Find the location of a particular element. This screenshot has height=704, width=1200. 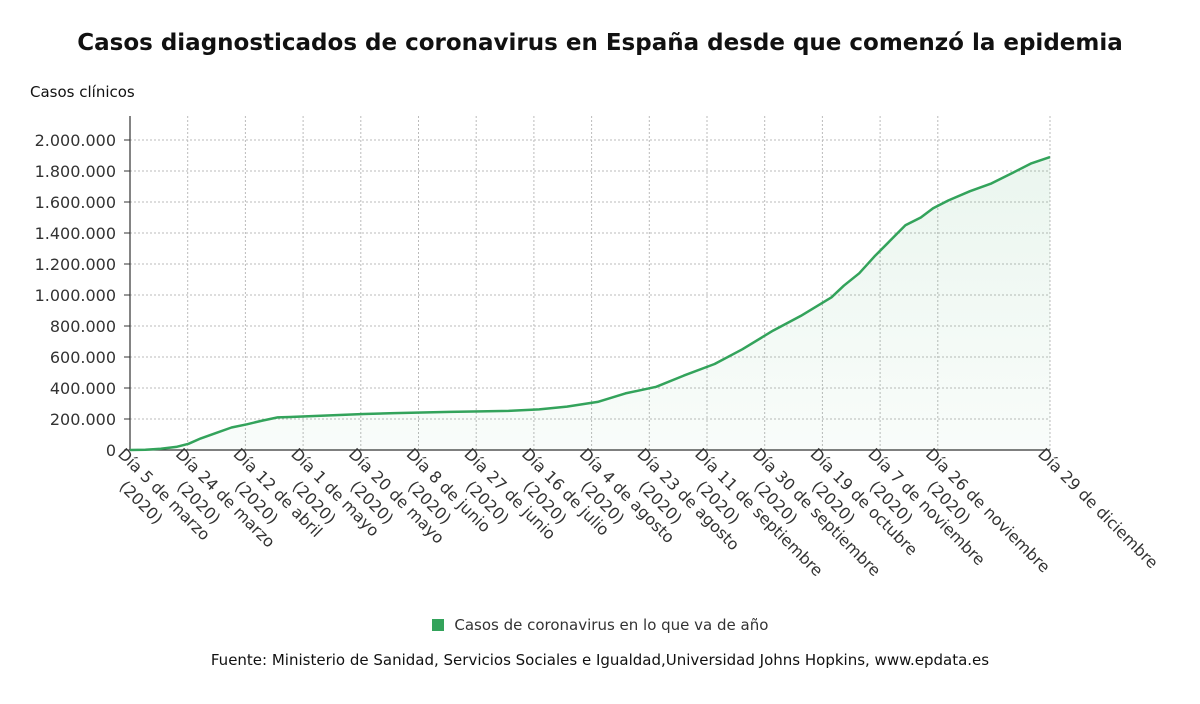

legend: Casos de coronavirus en lo que va de año is located at coordinates (600, 625).